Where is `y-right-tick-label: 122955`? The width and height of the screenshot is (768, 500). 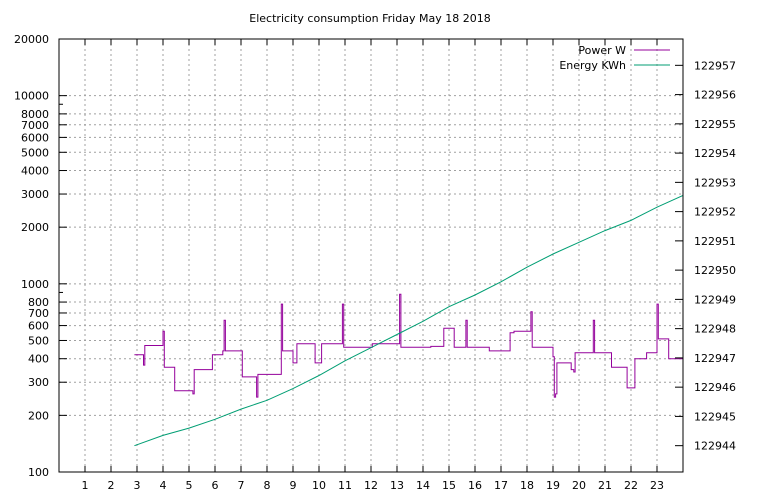 y-right-tick-label: 122955 is located at coordinates (715, 124).